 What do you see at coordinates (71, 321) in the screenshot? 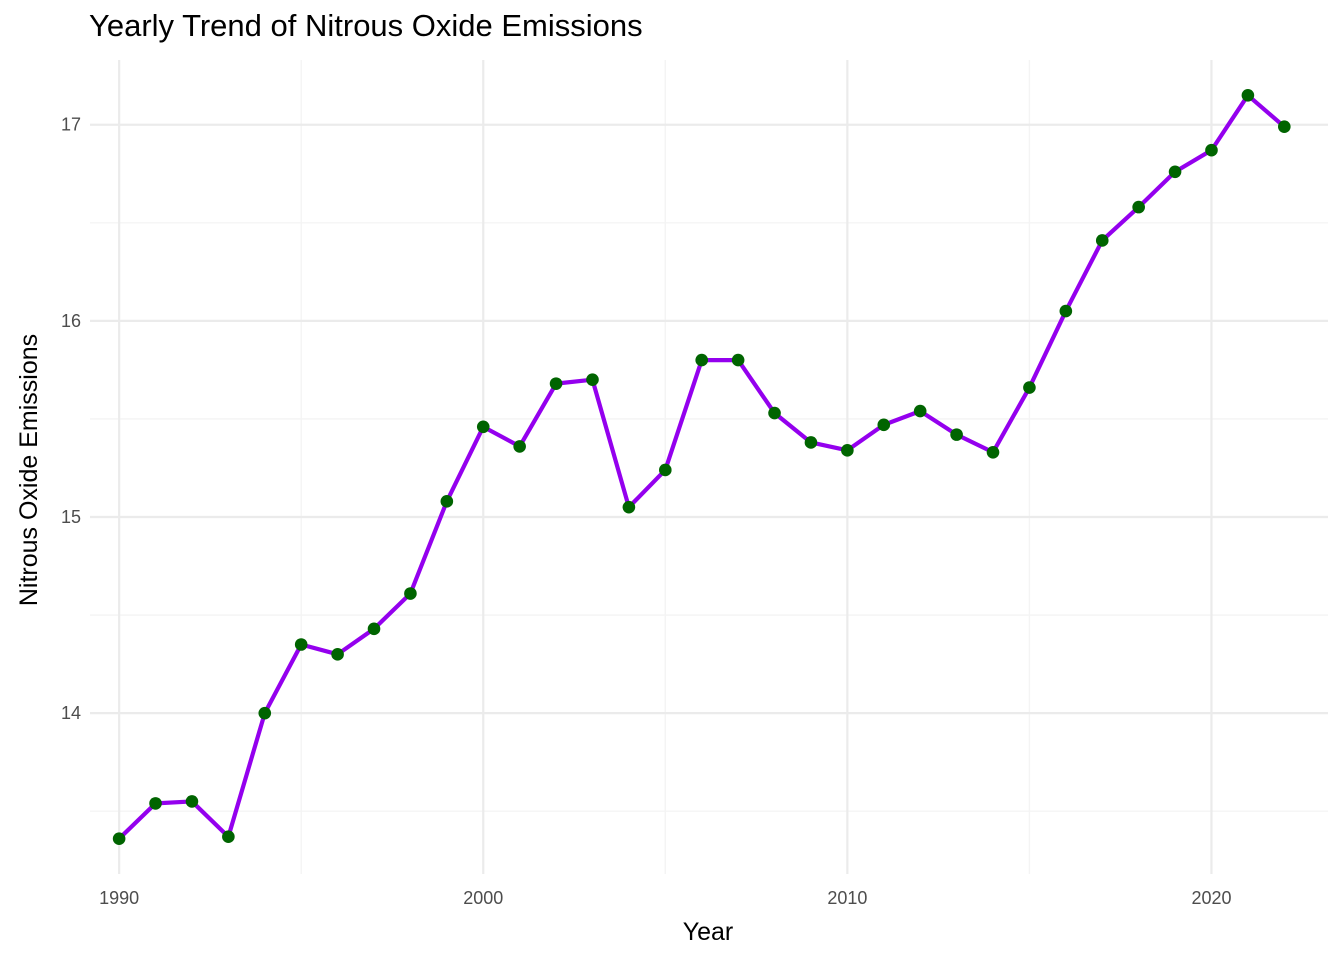
I see `y-tick-label: 16` at bounding box center [71, 321].